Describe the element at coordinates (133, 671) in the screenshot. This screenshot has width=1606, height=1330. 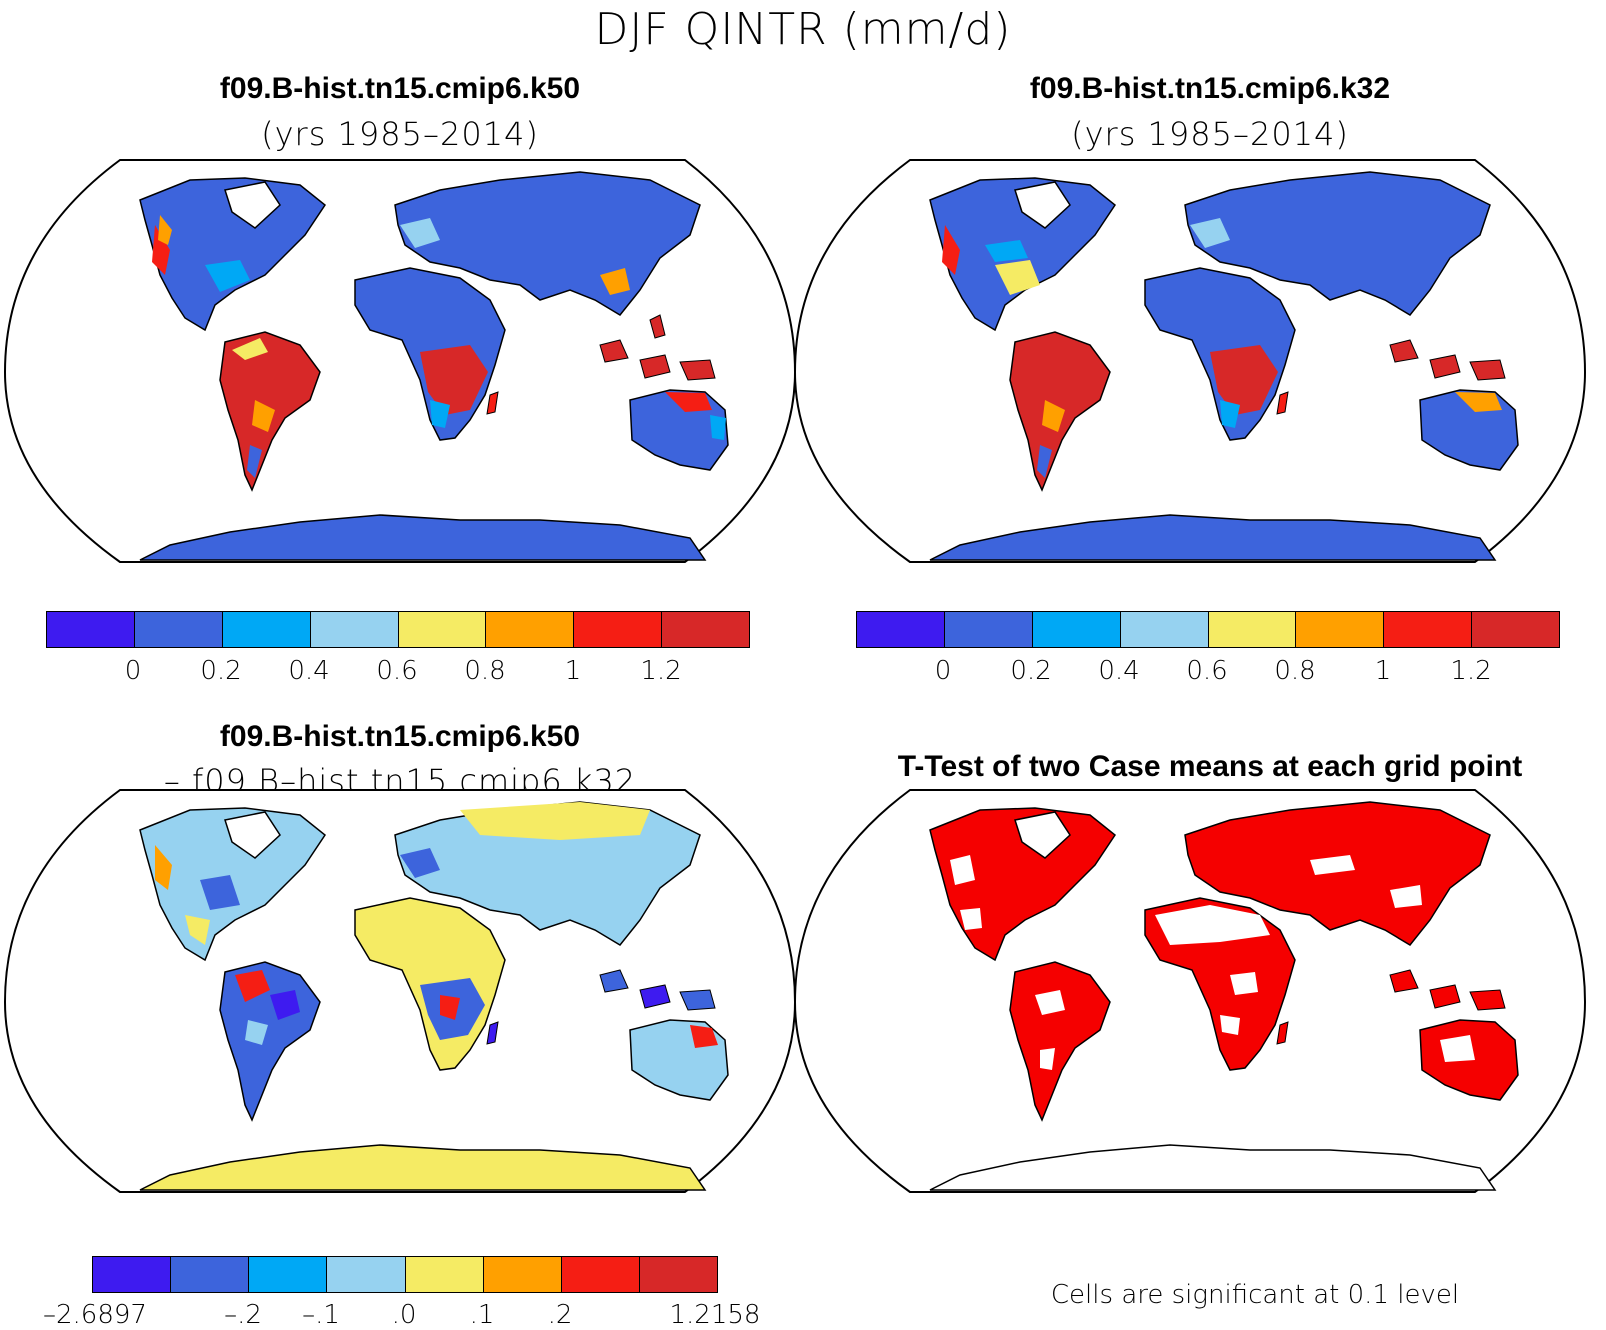
I see `cbar1-tick-label: 0` at that location.